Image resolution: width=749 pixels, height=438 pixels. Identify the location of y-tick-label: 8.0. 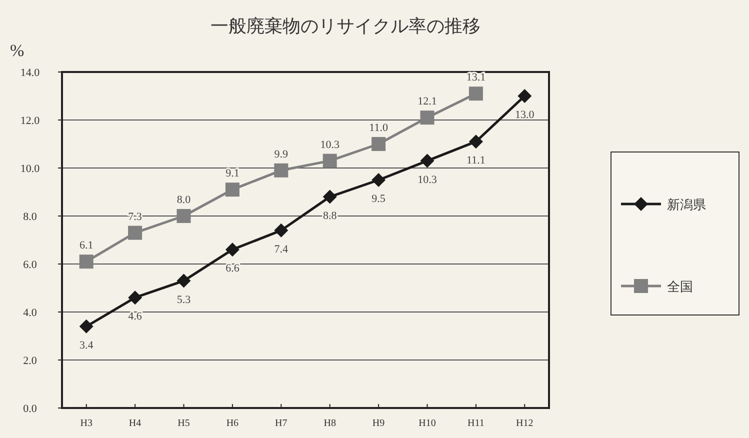
(30, 217).